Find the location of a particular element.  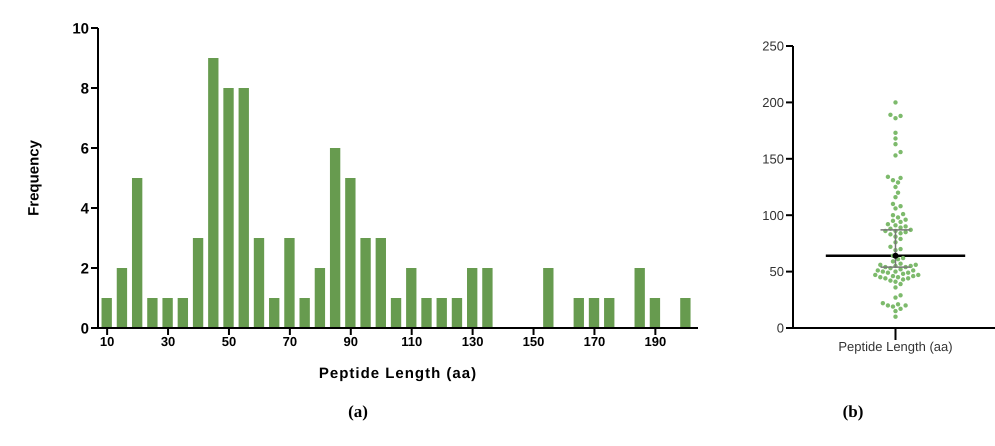

y-tick-label: 200 is located at coordinates (773, 102).